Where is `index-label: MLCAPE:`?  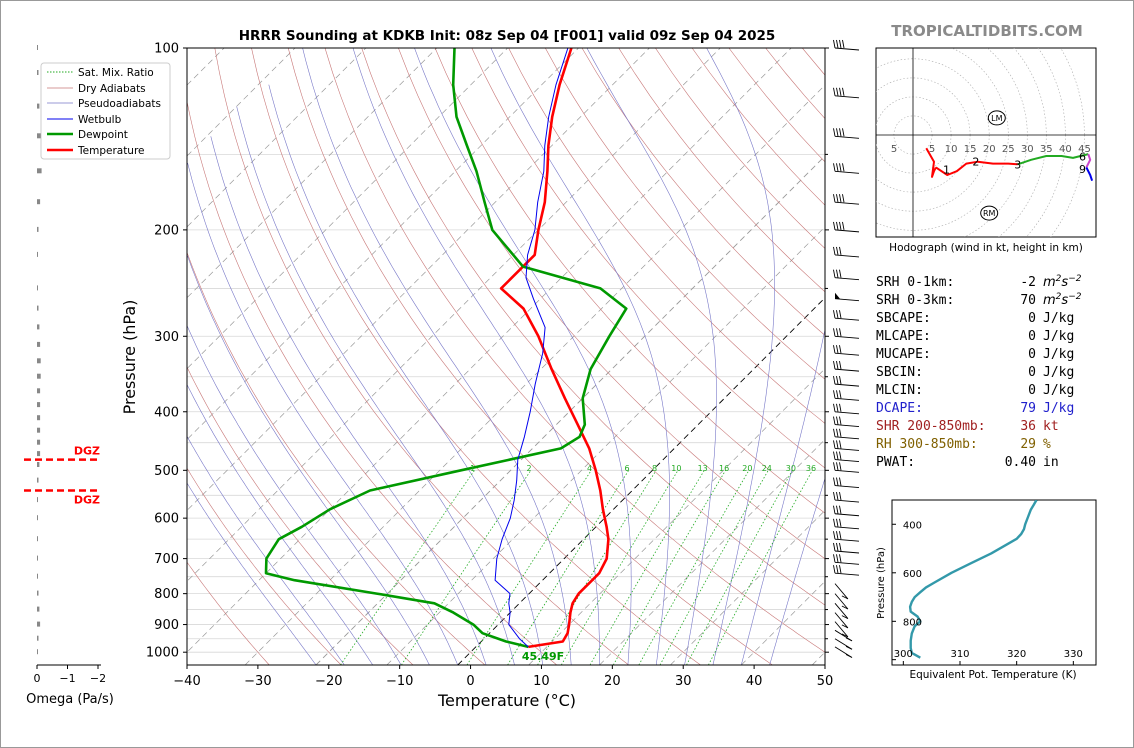 index-label: MLCAPE: is located at coordinates (903, 336).